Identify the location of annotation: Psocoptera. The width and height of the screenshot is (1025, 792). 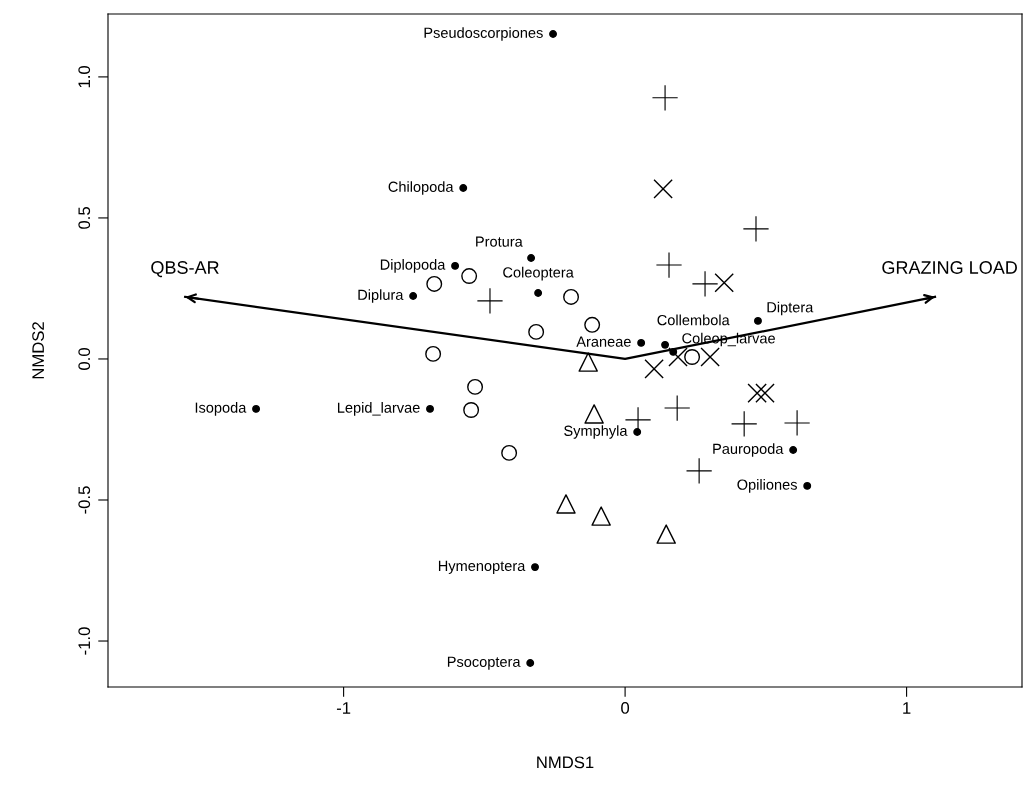
(484, 663).